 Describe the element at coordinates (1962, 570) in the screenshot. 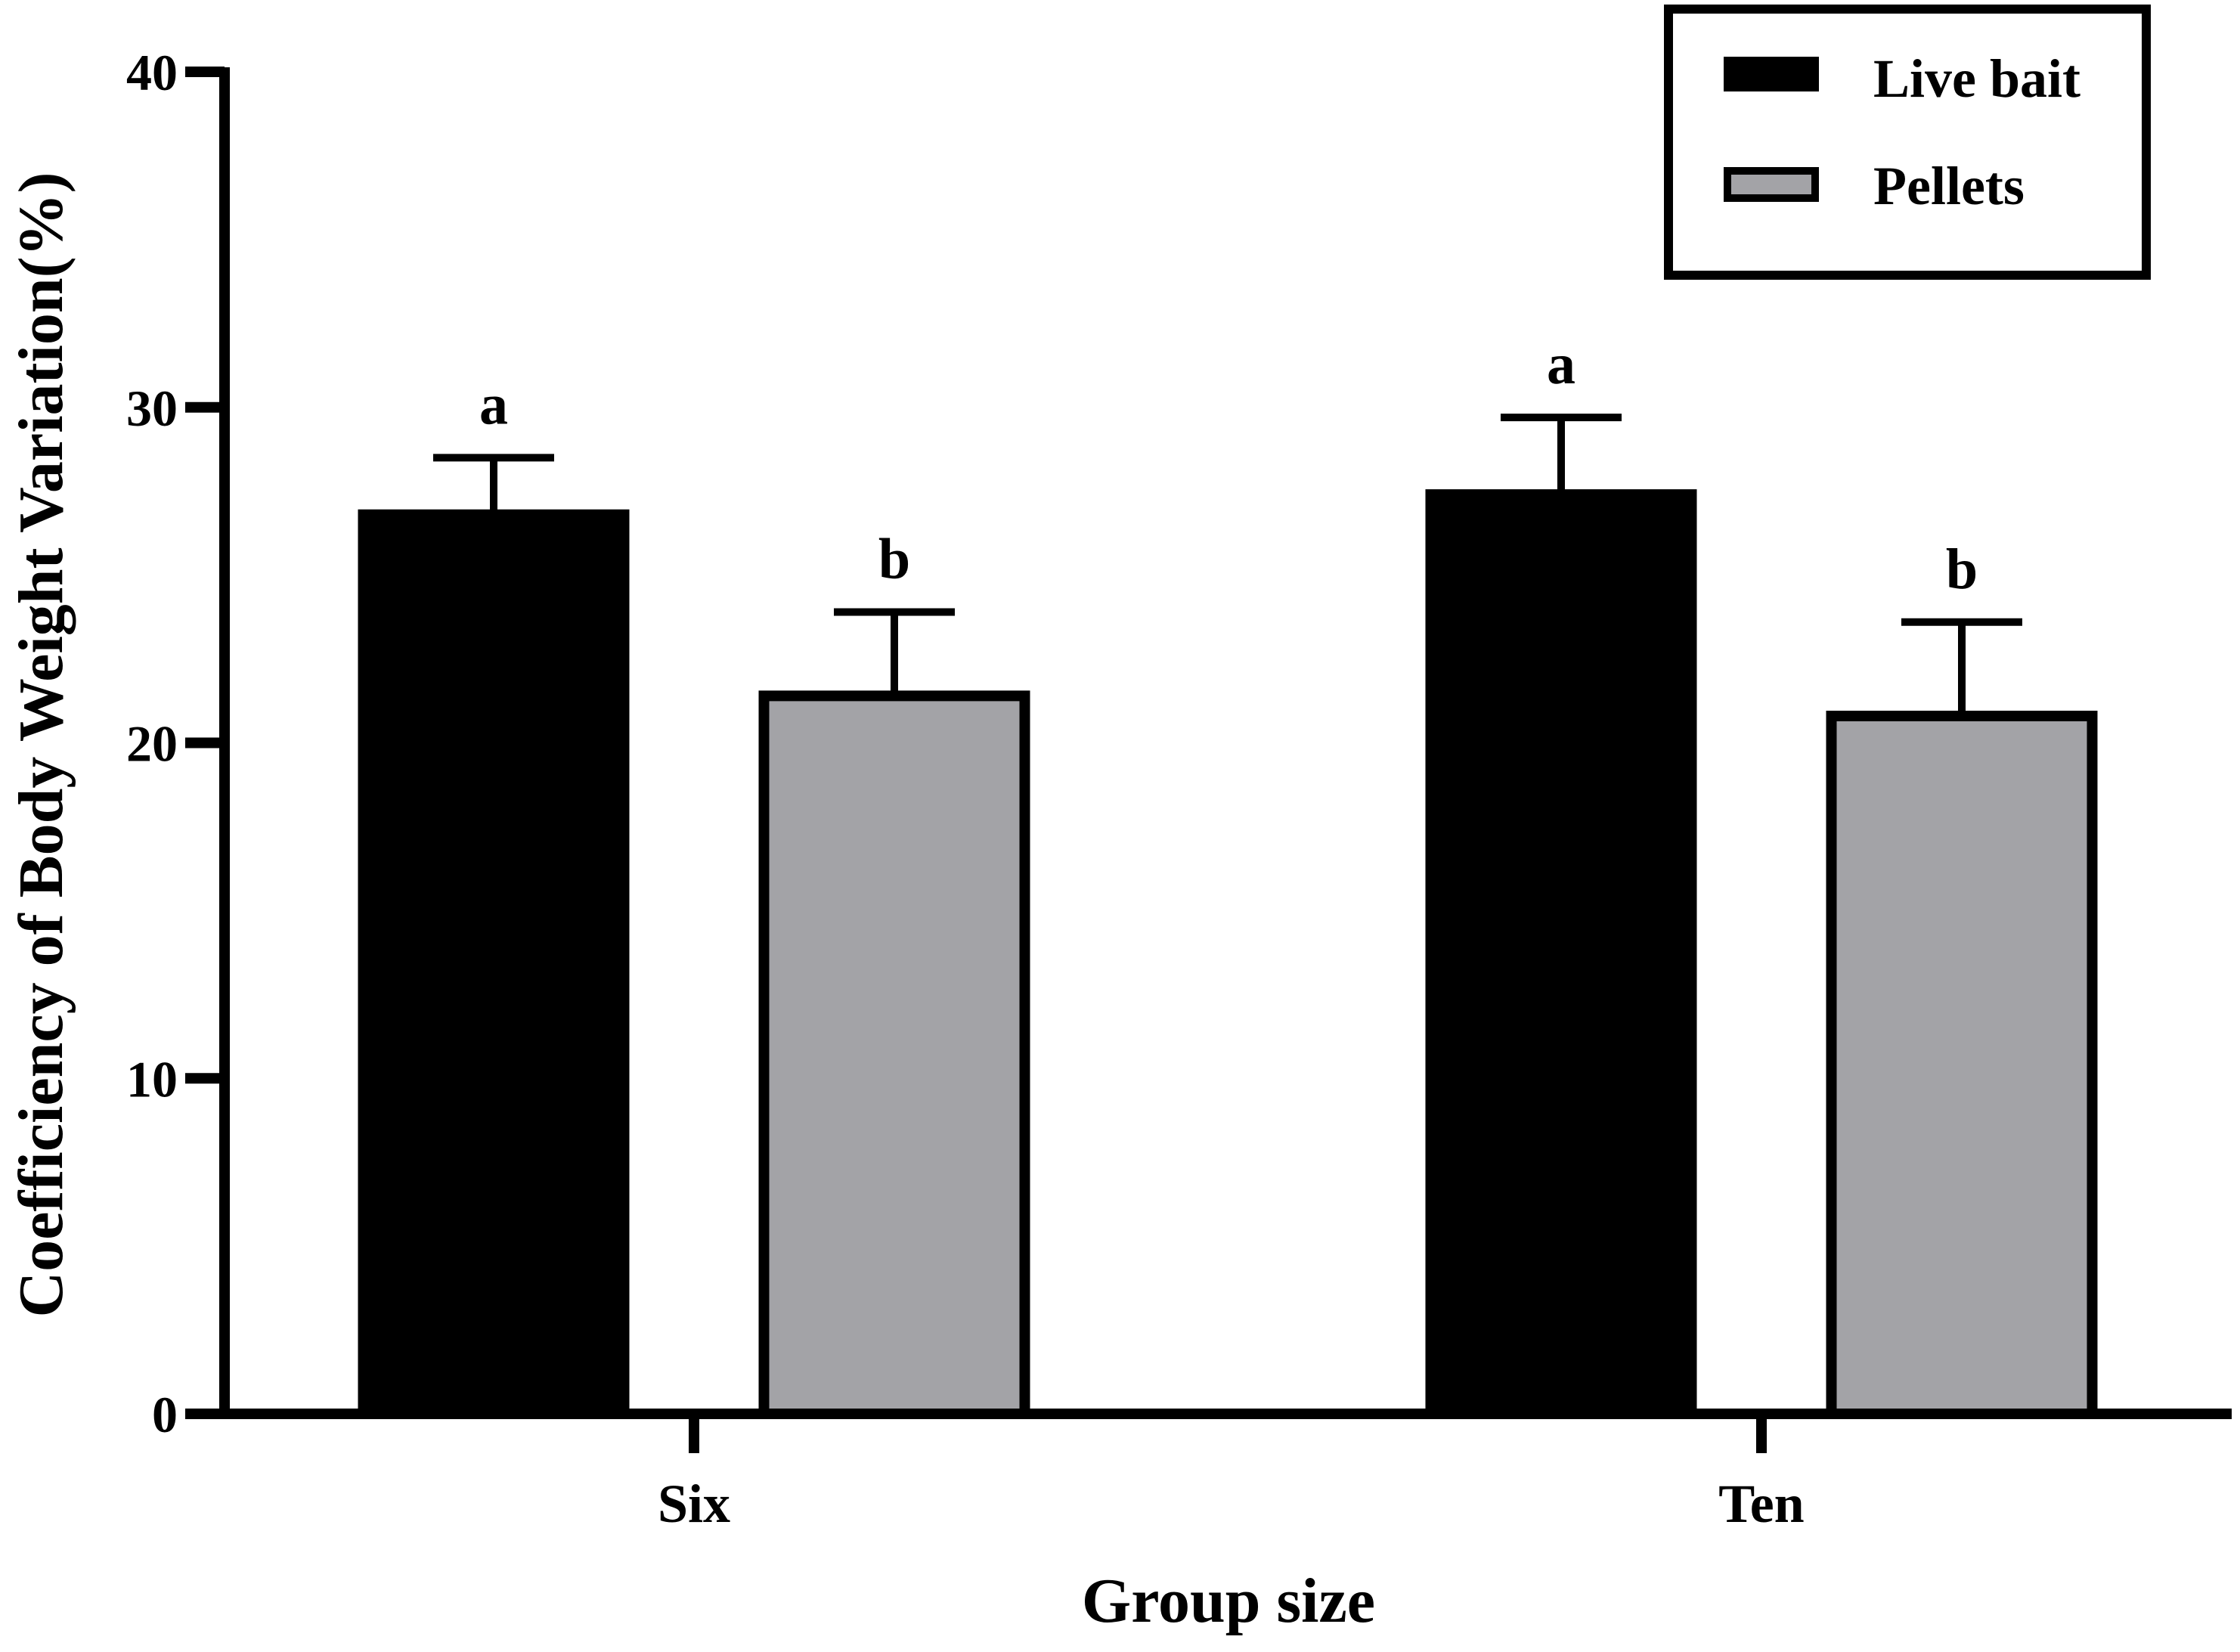

I see `significance-label-pellets-ten: b` at that location.